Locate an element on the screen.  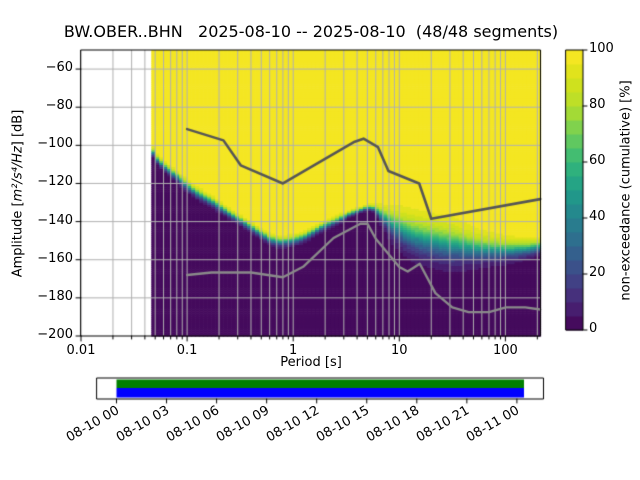
colorbar-tick-label: 60 is located at coordinates (597, 160).